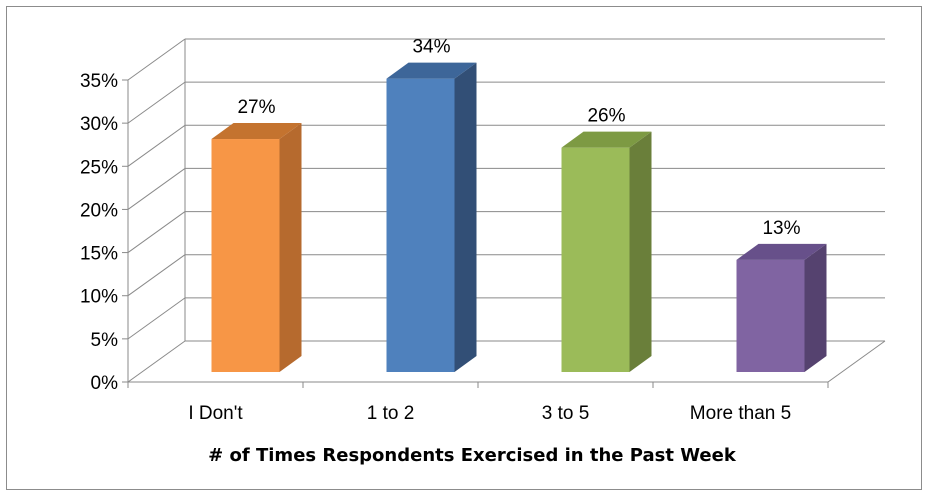 This screenshot has width=930, height=497. Describe the element at coordinates (566, 413) in the screenshot. I see `x-category-label: 3 to 5` at that location.